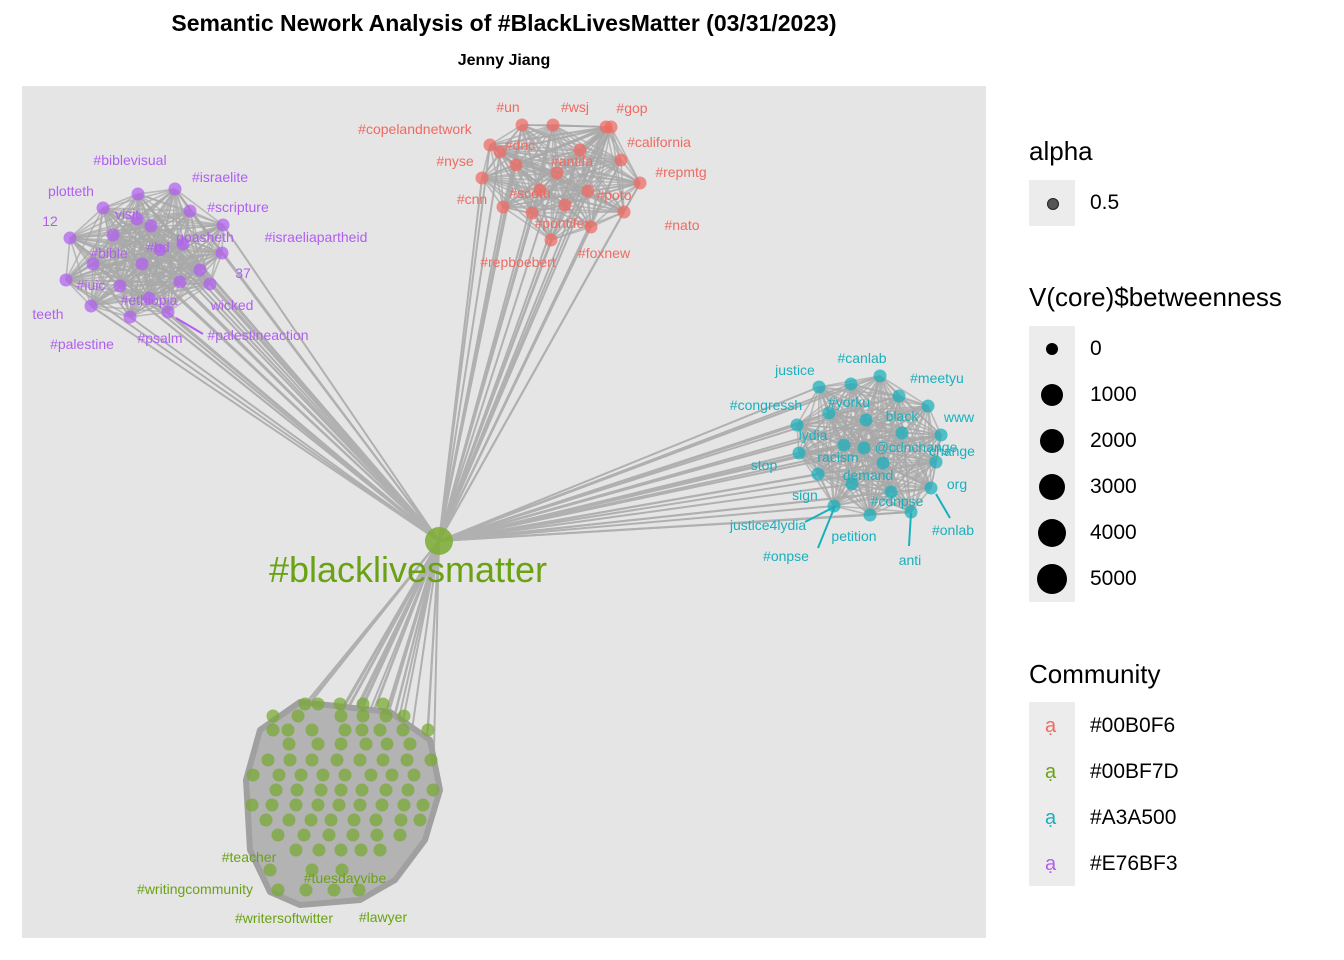 The height and width of the screenshot is (960, 1344). I want to click on teal-node-label: #onpse, so click(786, 556).